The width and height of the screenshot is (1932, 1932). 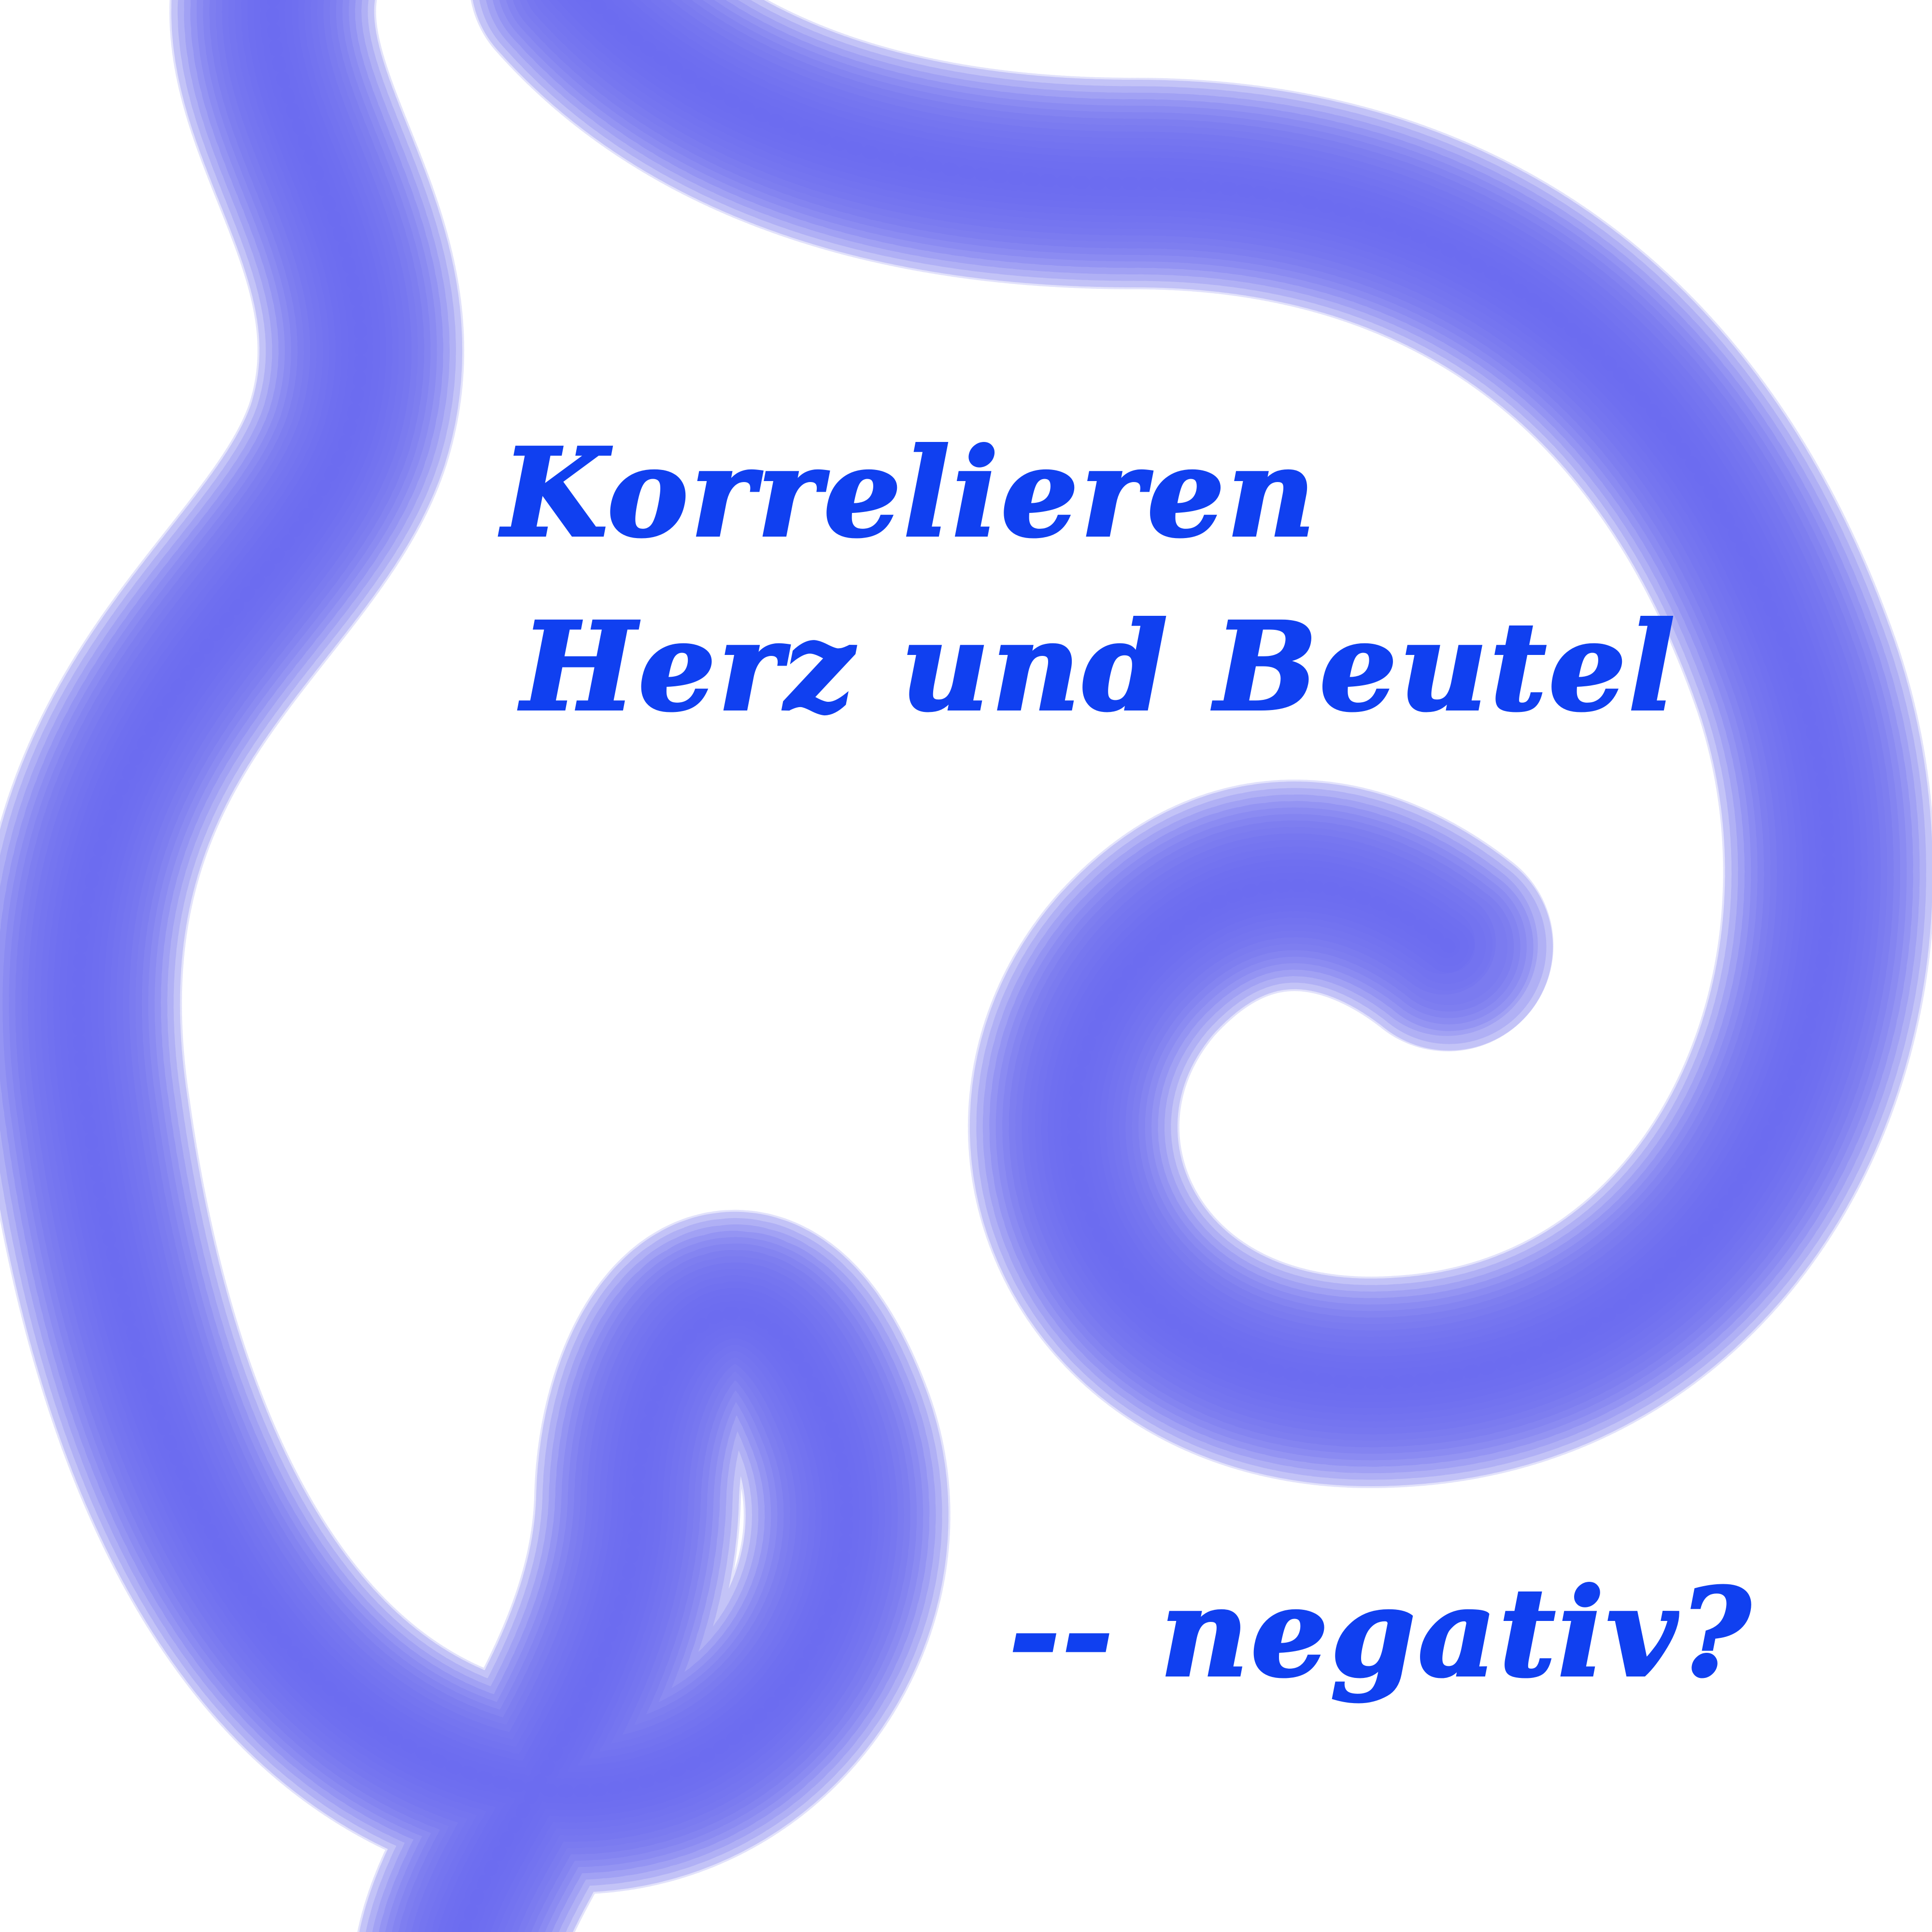 I want to click on headline-line-1: Korrelieren, so click(x=909, y=492).